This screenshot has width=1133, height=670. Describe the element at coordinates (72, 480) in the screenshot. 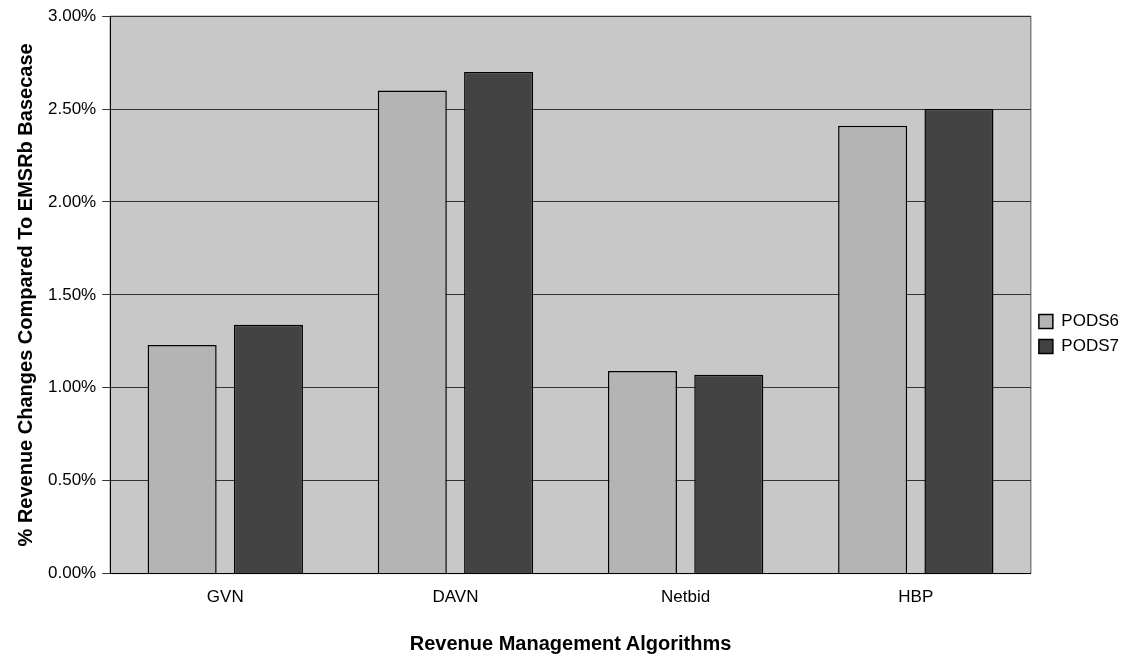

I see `y-tick-label: 0.50%` at that location.